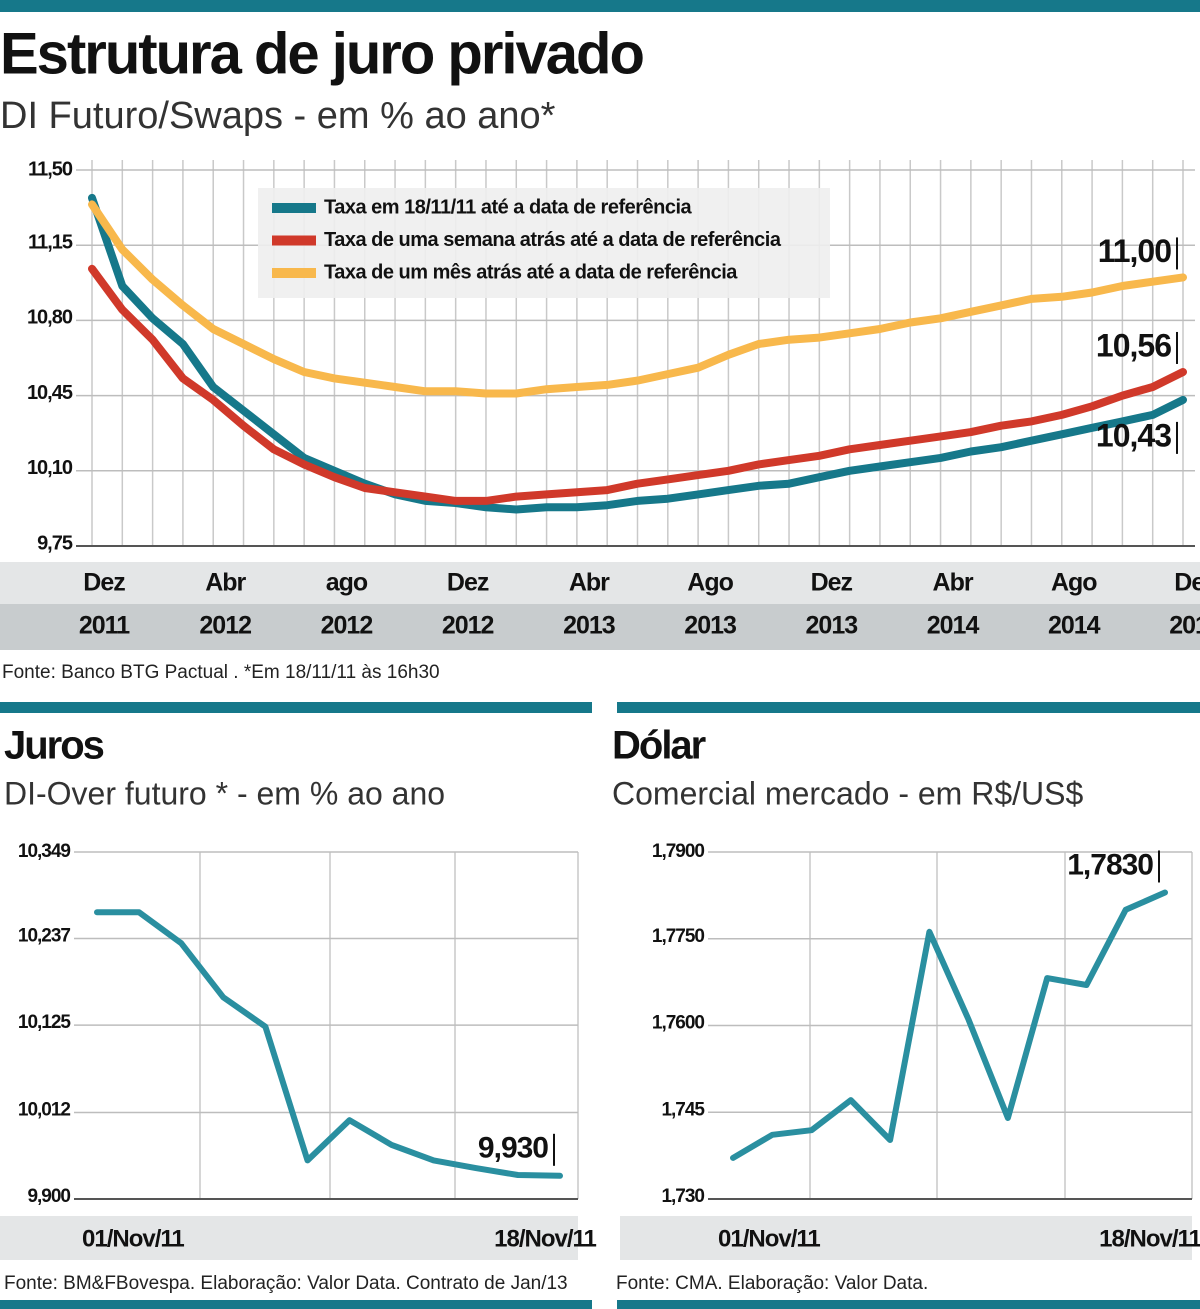 The height and width of the screenshot is (1309, 1200). Describe the element at coordinates (224, 793) in the screenshot. I see `chart-subtitle: DI-Over futuro * - em % ao ano` at that location.